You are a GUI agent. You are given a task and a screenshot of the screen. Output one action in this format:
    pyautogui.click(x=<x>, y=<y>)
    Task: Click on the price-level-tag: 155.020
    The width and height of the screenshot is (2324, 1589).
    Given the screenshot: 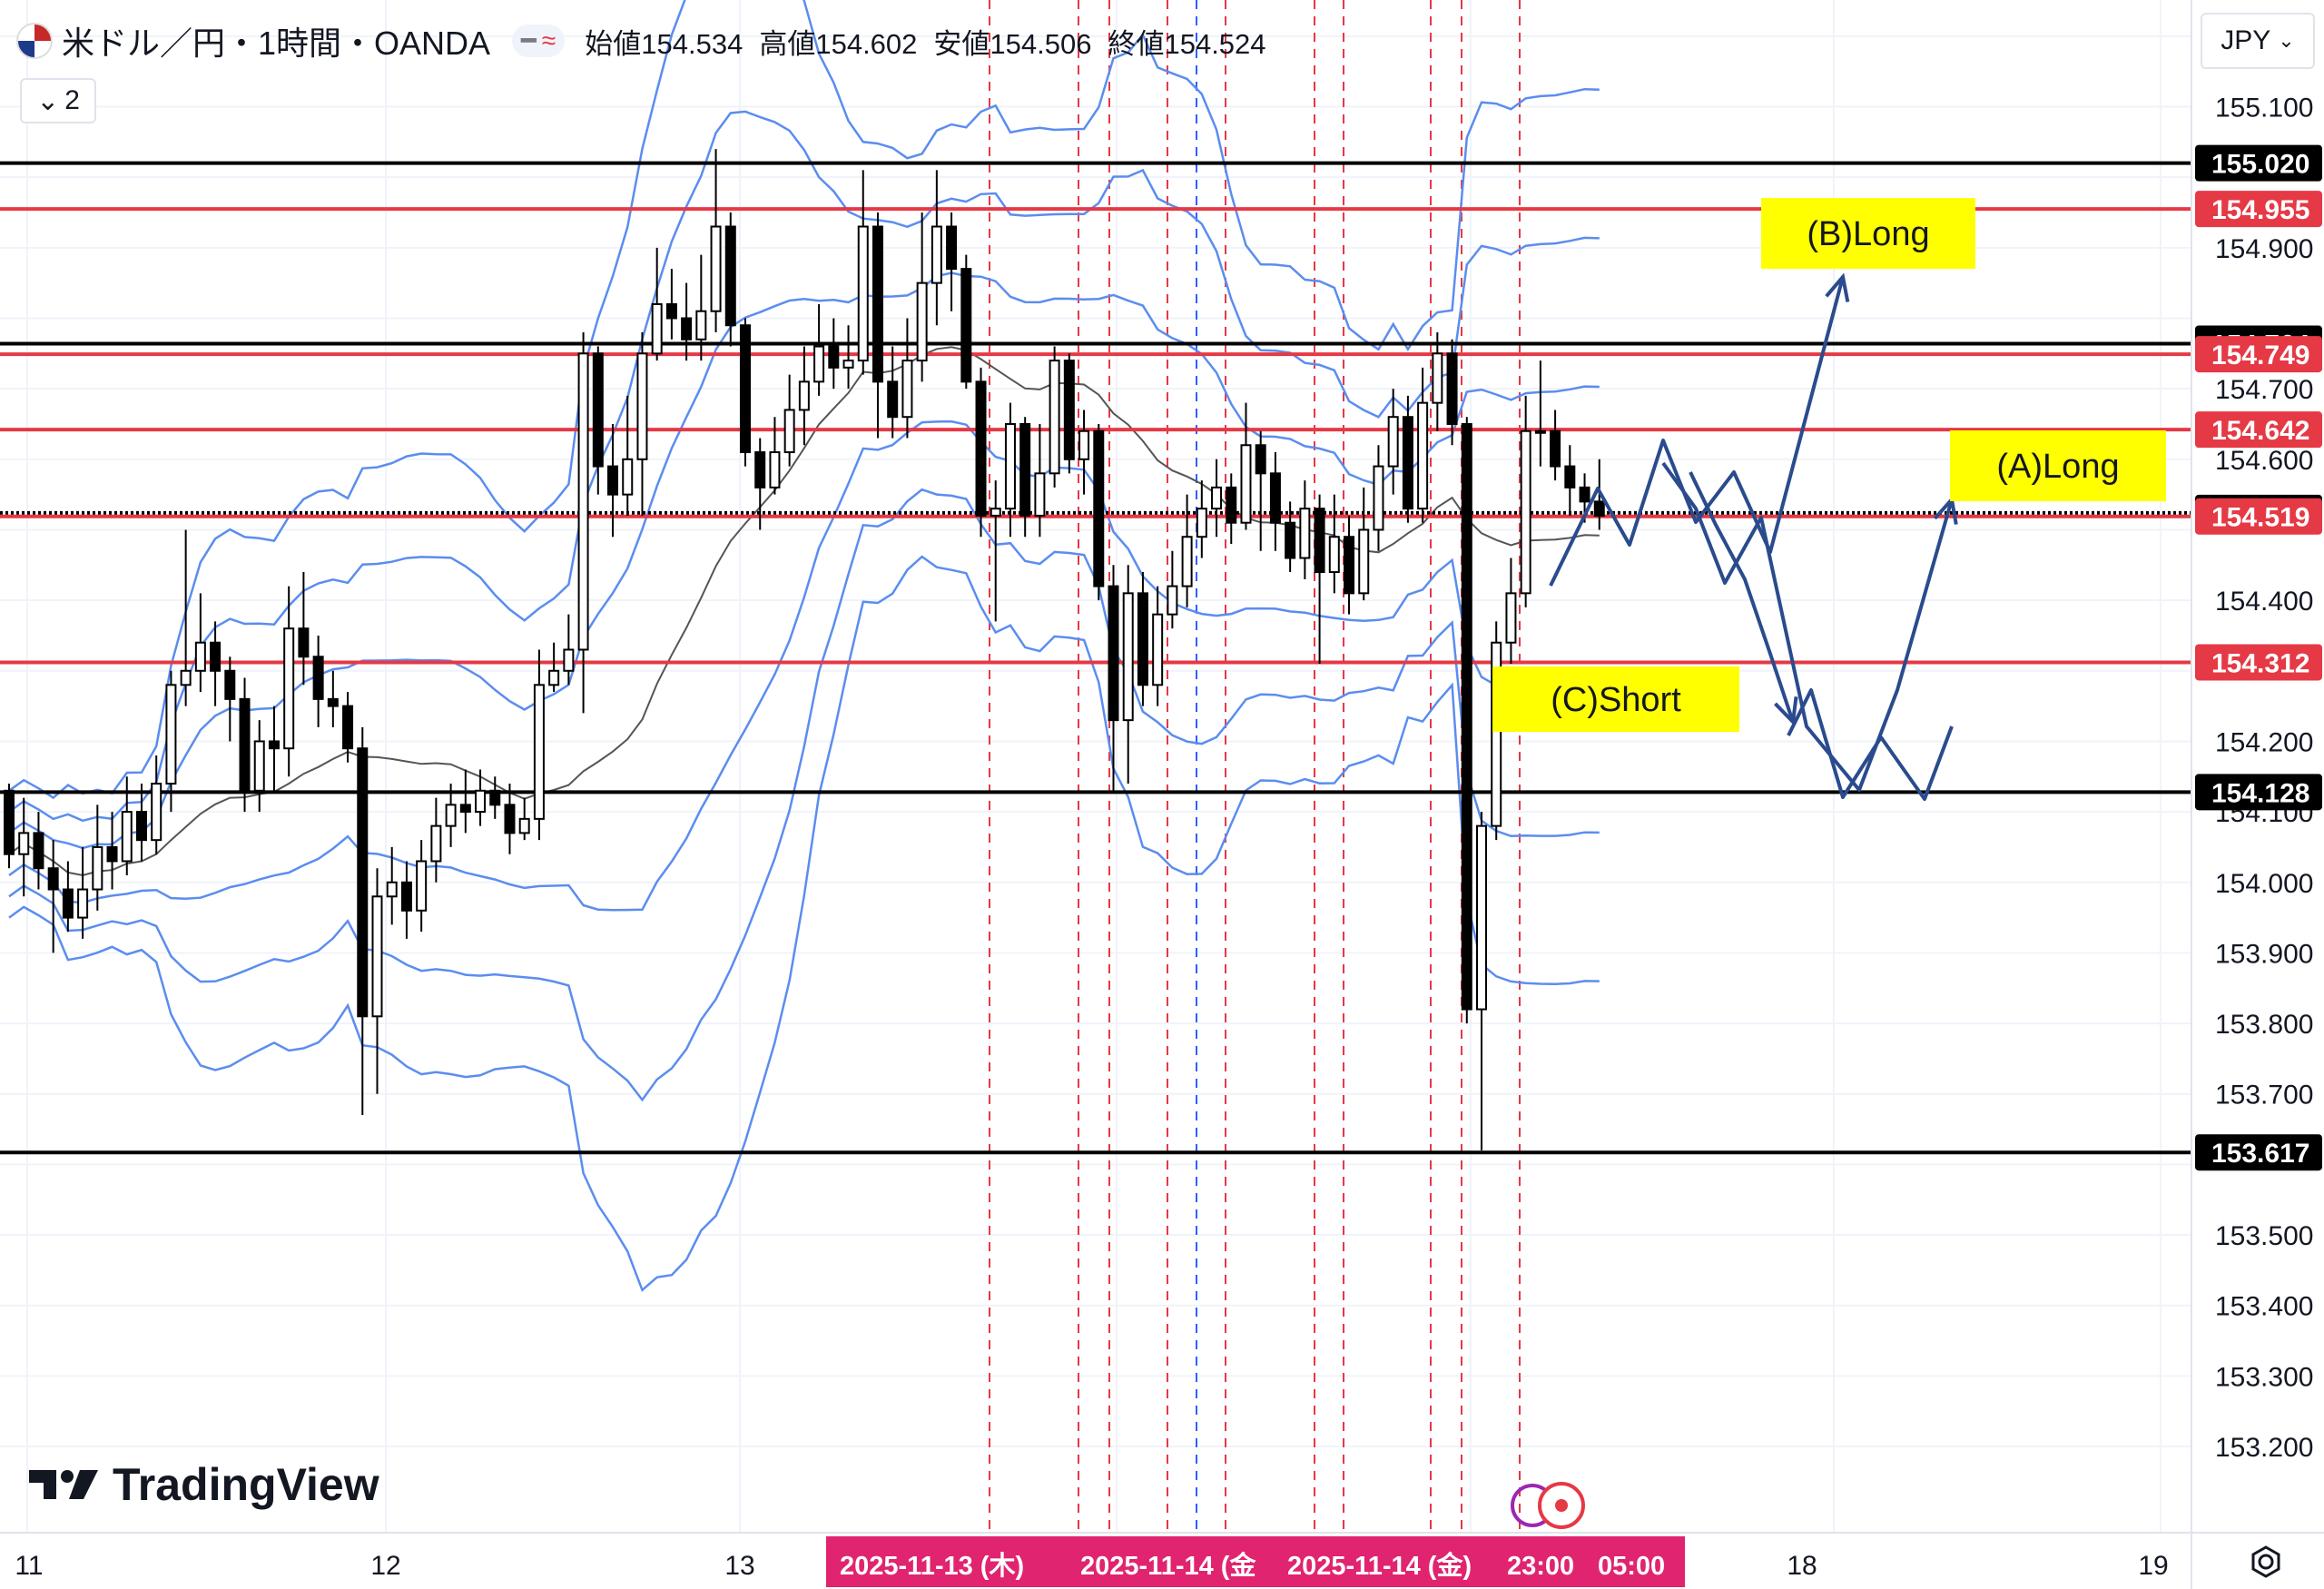 What is the action you would take?
    pyautogui.click(x=2258, y=163)
    